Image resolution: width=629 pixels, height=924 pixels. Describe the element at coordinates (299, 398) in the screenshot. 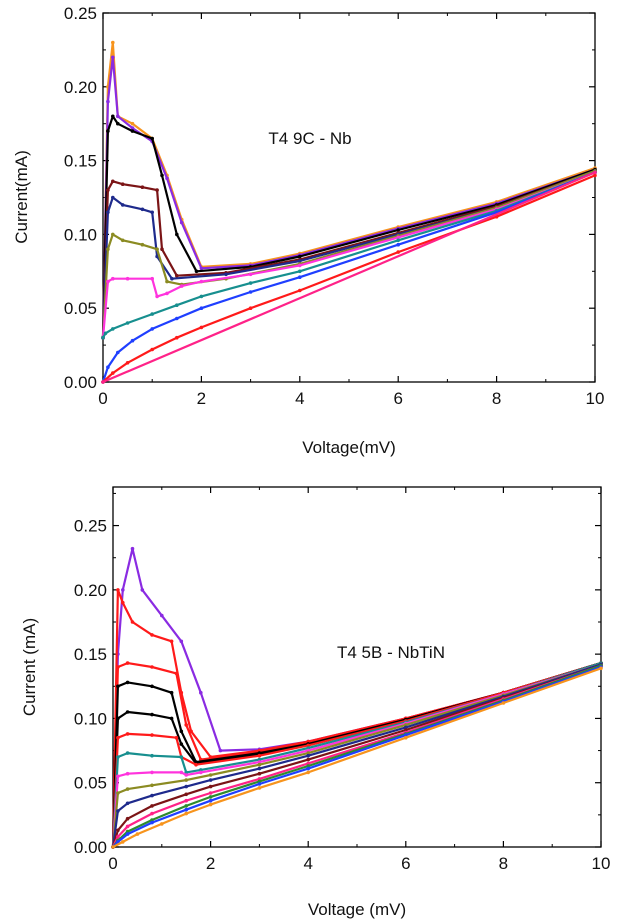

I see `x-tick-label: 4` at that location.